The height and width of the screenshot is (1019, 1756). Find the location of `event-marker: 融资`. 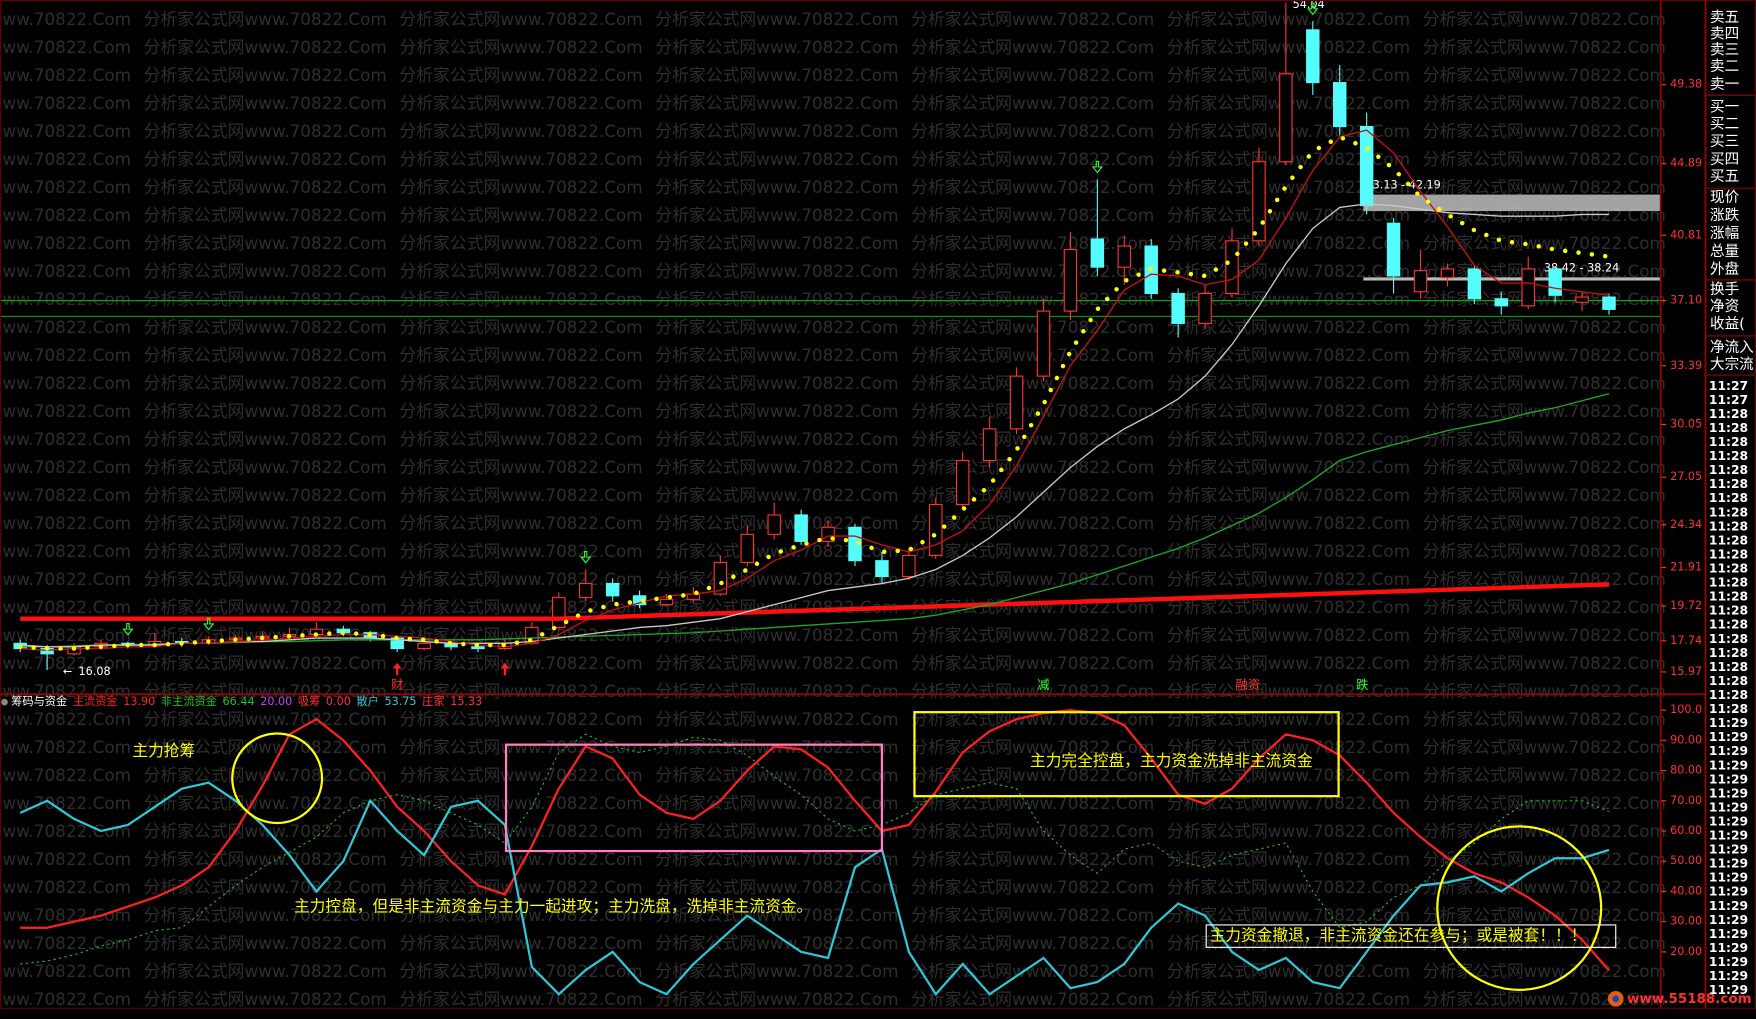

event-marker: 融资 is located at coordinates (1247, 685).